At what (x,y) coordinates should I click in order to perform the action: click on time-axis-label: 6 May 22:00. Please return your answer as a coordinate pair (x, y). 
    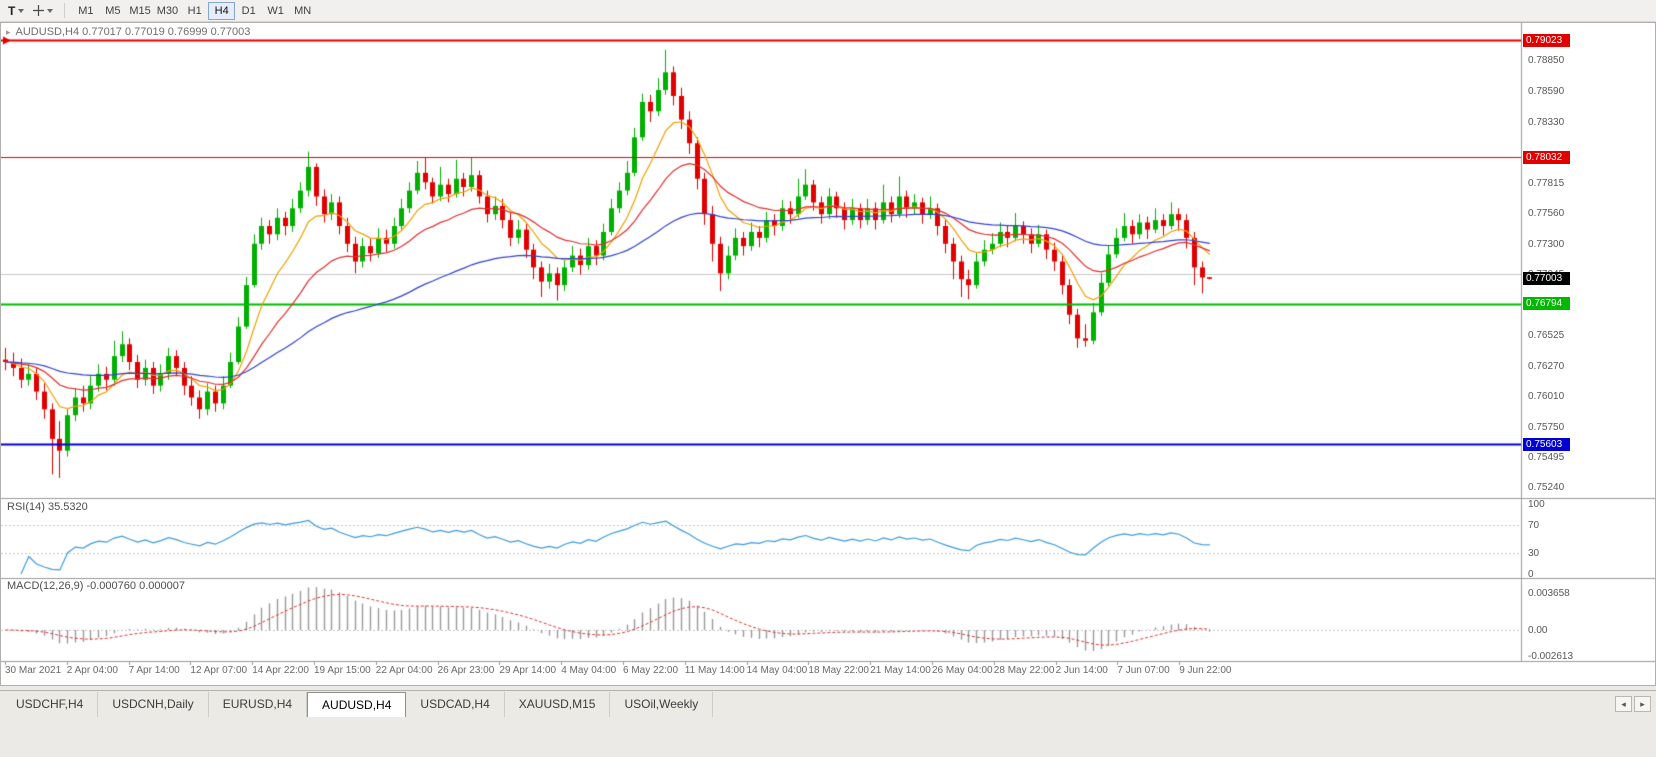
    Looking at the image, I should click on (651, 670).